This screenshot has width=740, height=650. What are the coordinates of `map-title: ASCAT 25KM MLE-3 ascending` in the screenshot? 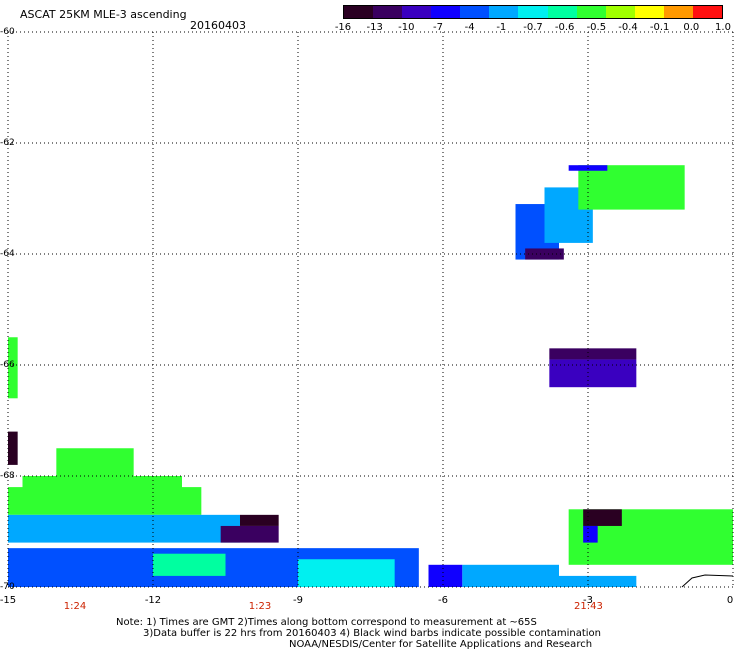 It's located at (103, 14).